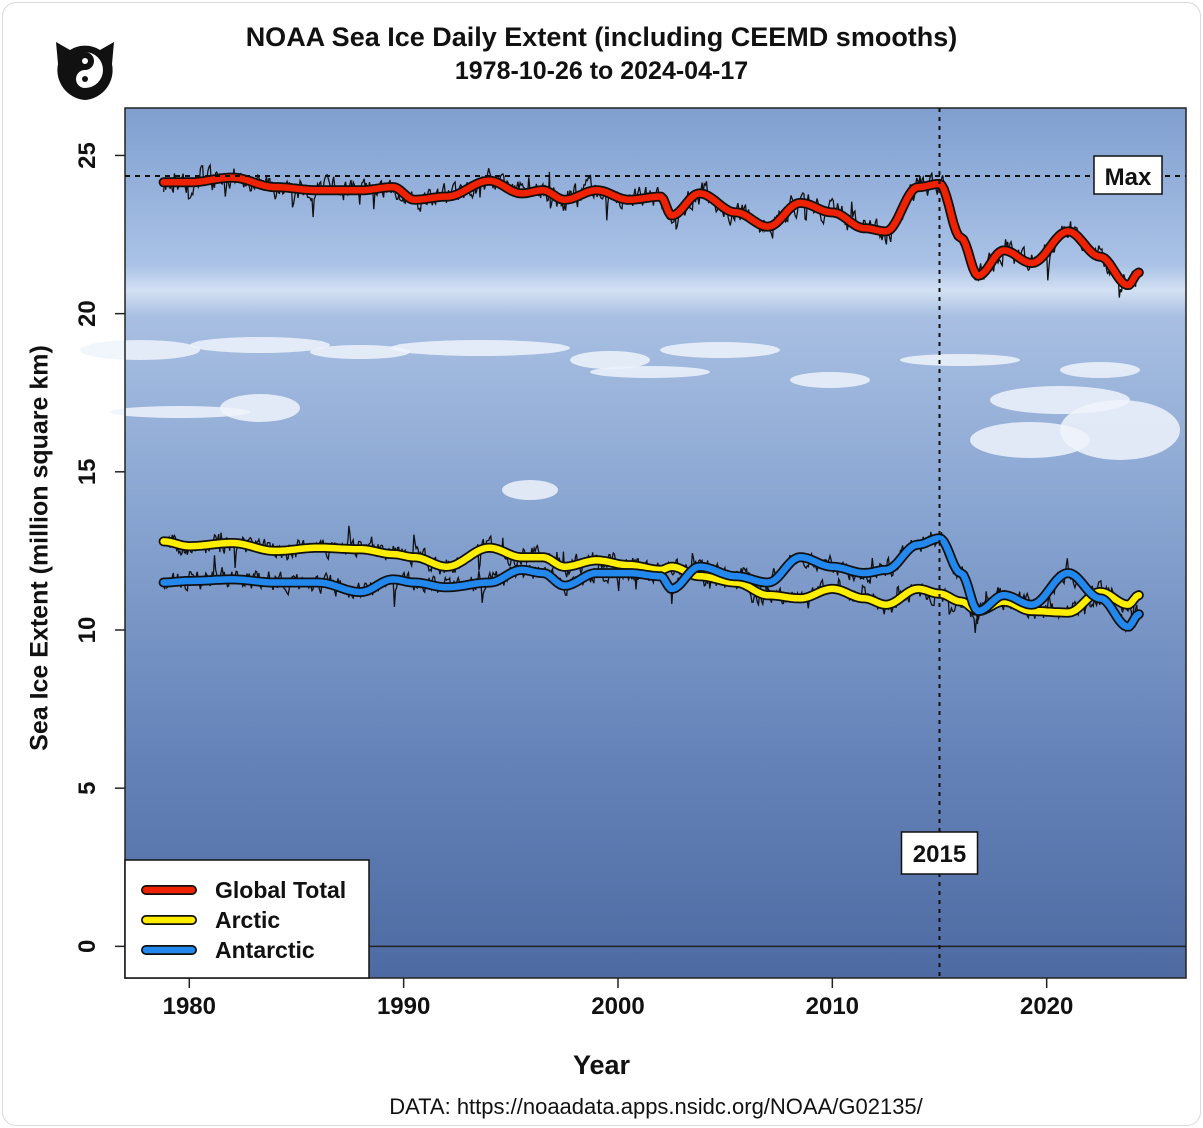 The image size is (1203, 1128). Describe the element at coordinates (1128, 177) in the screenshot. I see `max-label: Max` at that location.